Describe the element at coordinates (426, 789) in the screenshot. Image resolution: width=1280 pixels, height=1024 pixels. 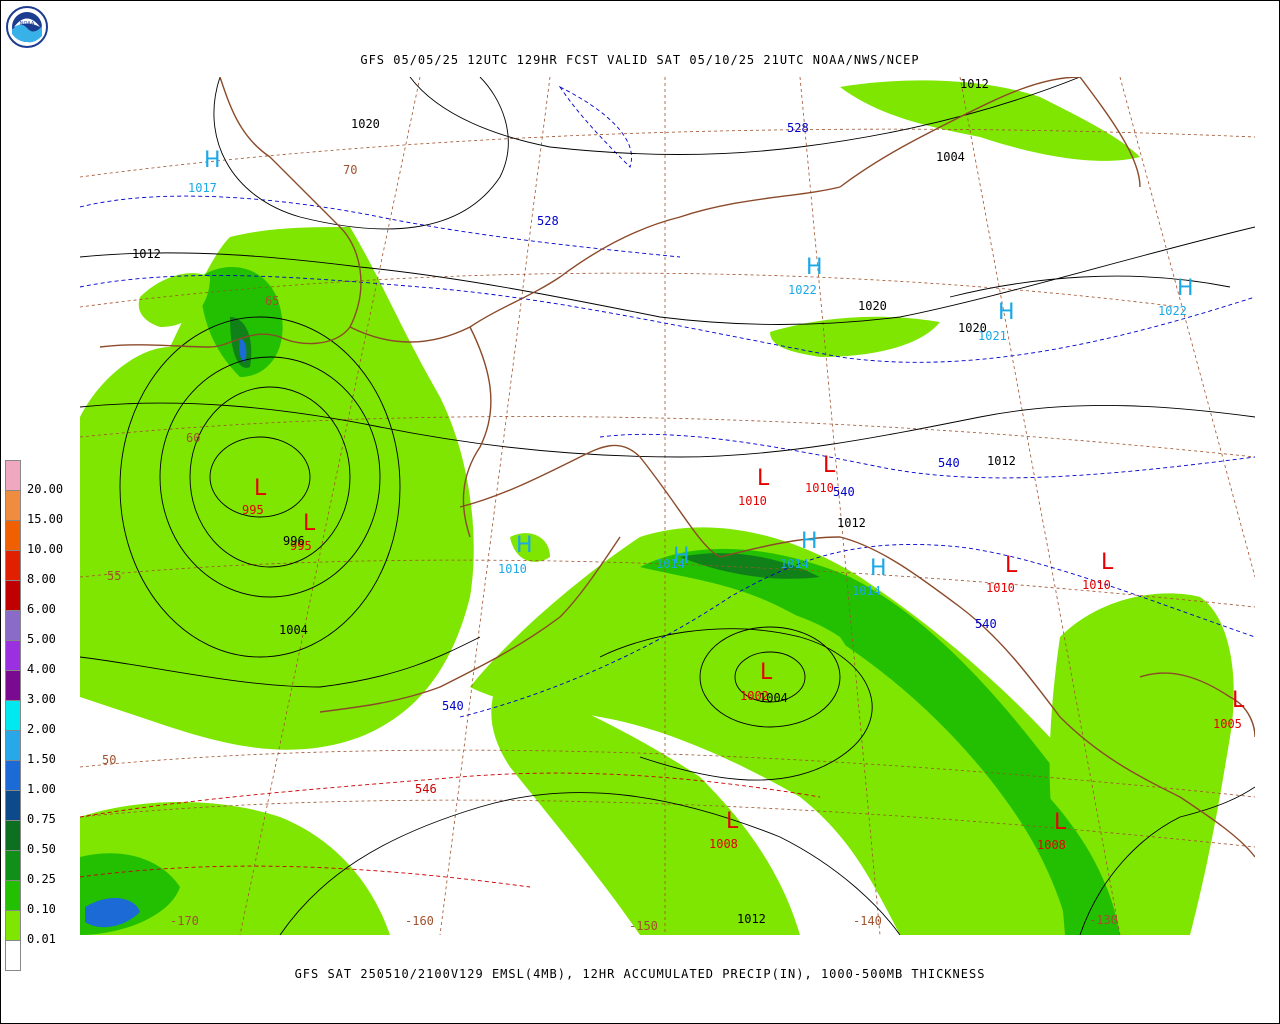
I see `thickness-label: 546` at that location.